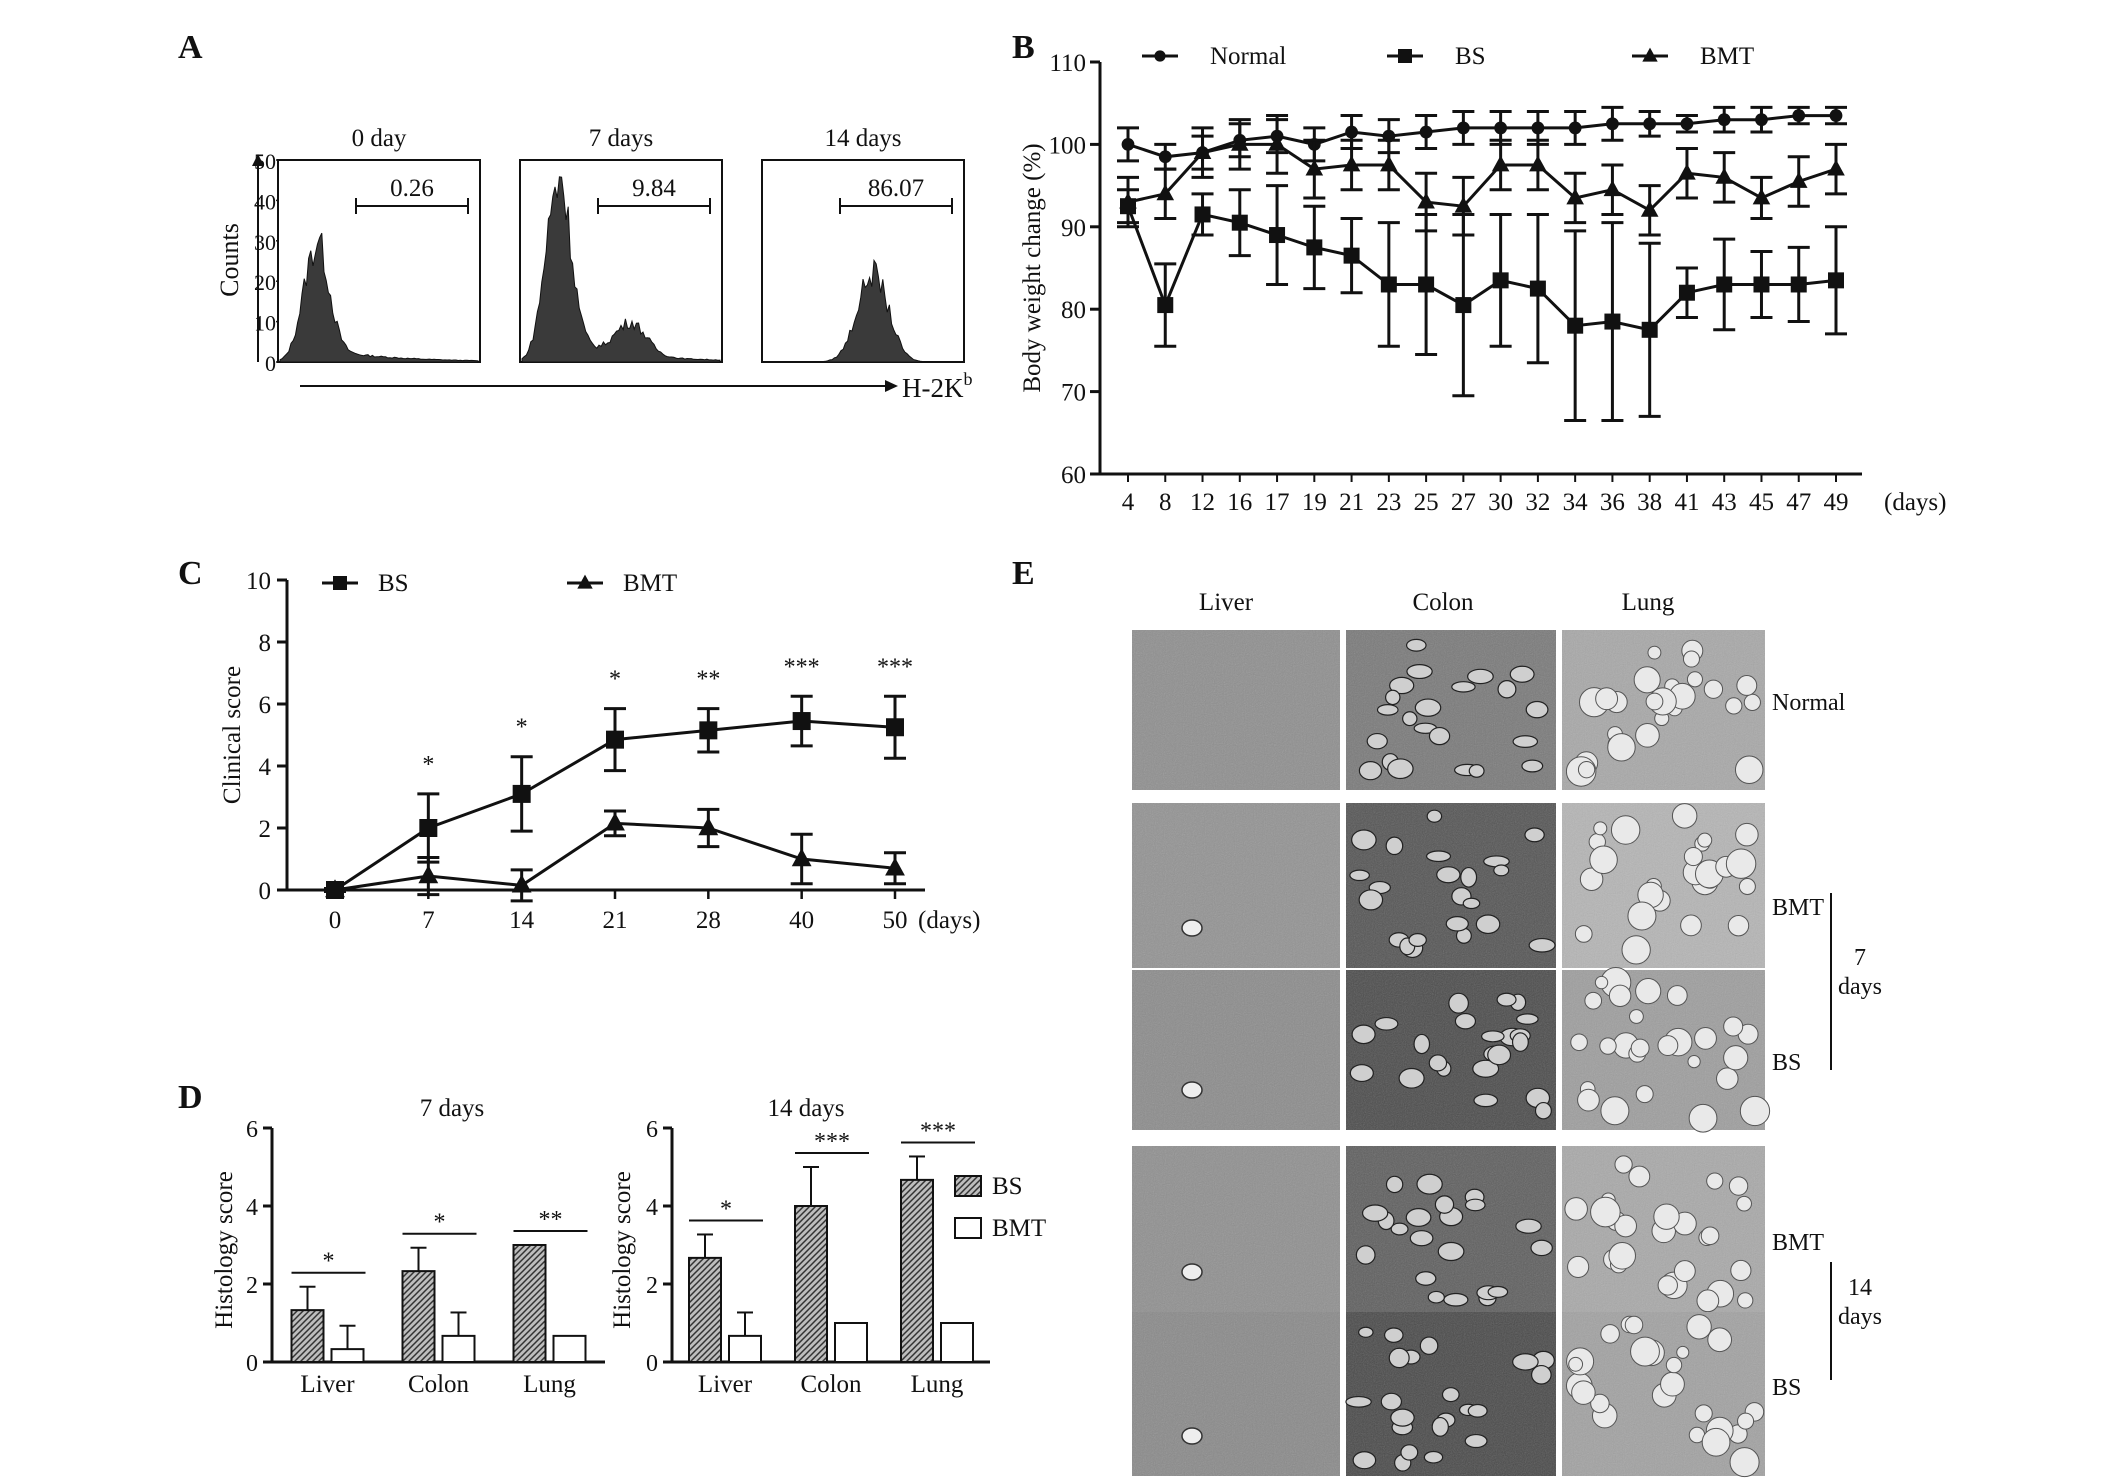 The image size is (2126, 1480). What do you see at coordinates (1405, 56) in the screenshot?
I see `b-legend-marker` at bounding box center [1405, 56].